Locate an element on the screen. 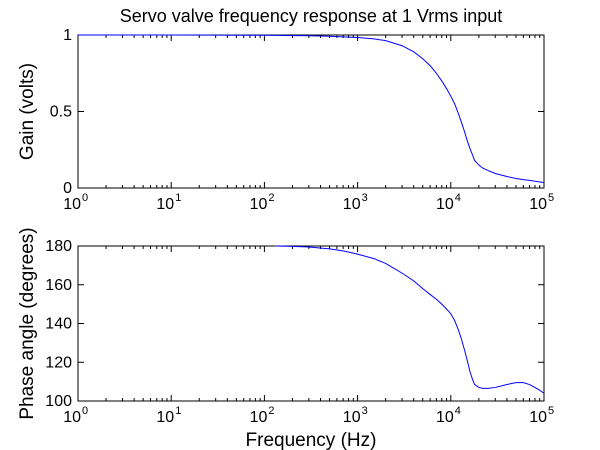 This screenshot has height=450, width=600. y-tick-label: 120 is located at coordinates (58, 362).